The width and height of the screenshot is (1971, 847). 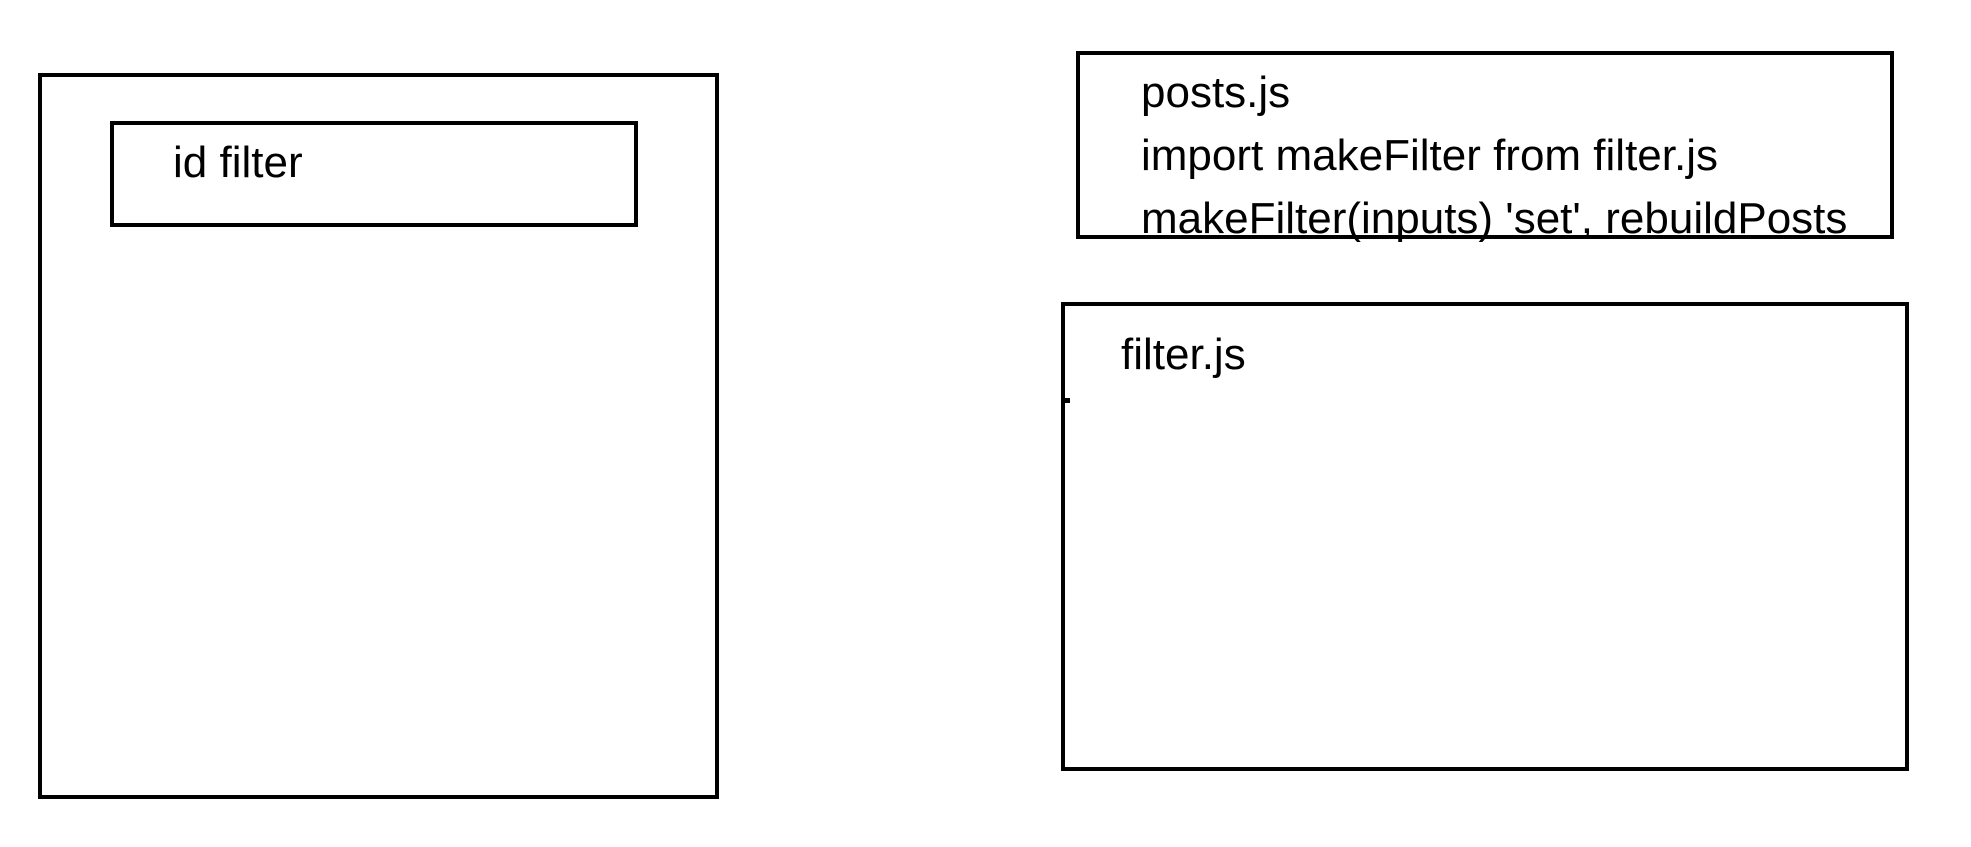 What do you see at coordinates (374, 174) in the screenshot?
I see `id-filter-box` at bounding box center [374, 174].